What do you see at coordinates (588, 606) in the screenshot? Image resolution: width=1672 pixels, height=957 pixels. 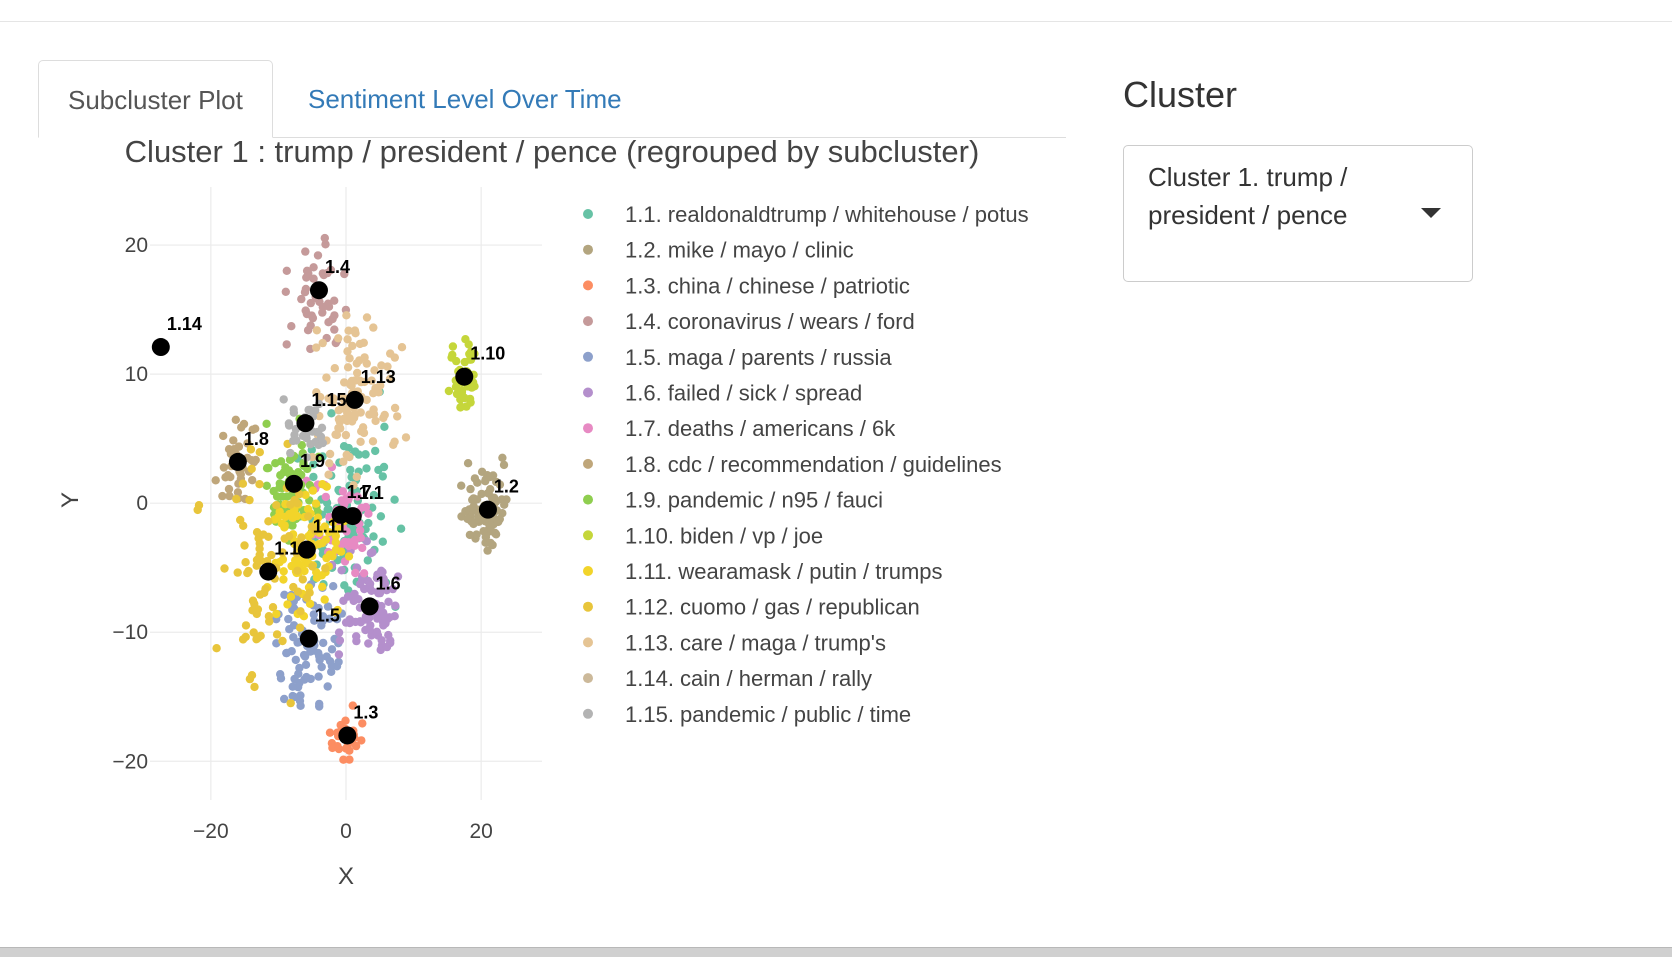 I see `legend-swatch-1.12` at bounding box center [588, 606].